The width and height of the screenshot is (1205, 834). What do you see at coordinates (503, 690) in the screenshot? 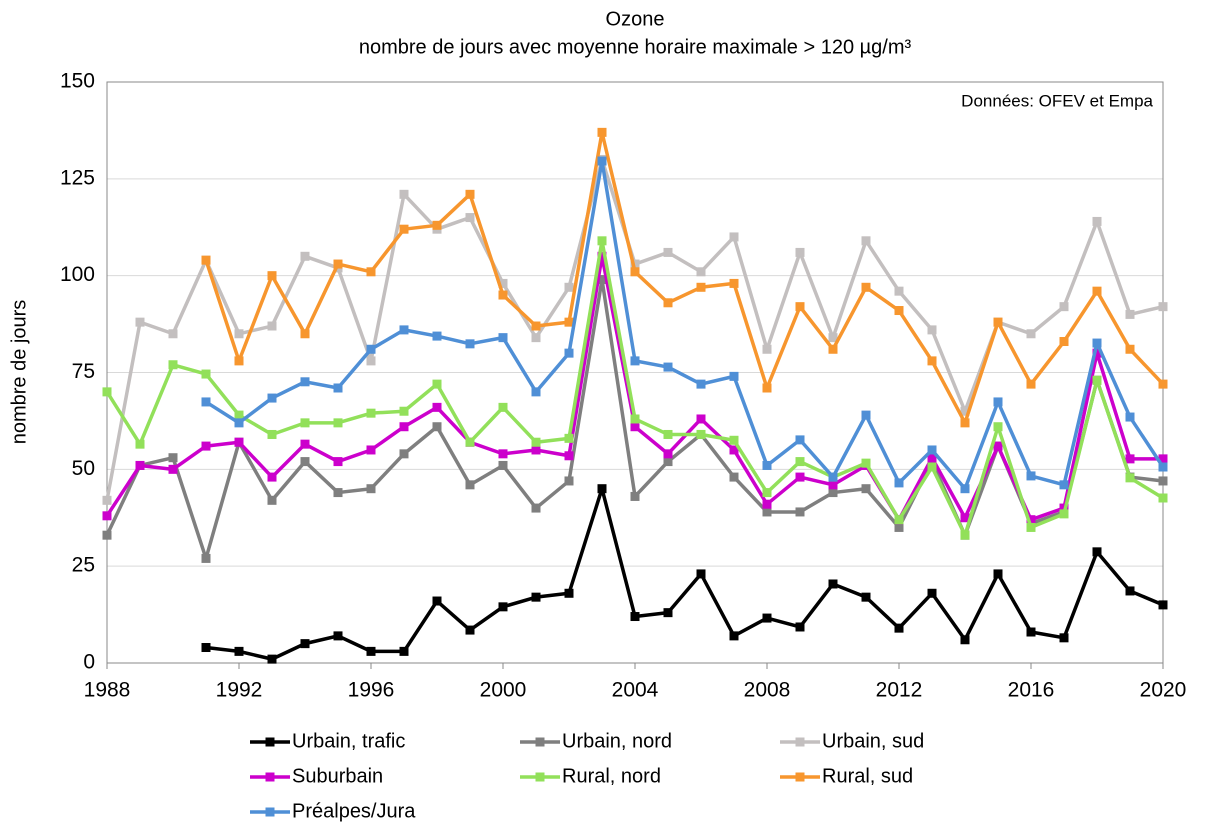
I see `x-tick-label: 2000` at bounding box center [503, 690].